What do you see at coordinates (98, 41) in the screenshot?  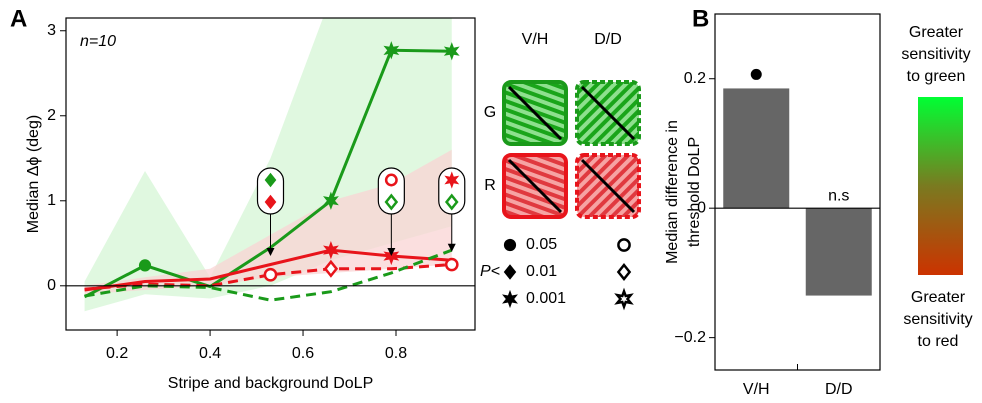 I see `annotation: n=10` at bounding box center [98, 41].